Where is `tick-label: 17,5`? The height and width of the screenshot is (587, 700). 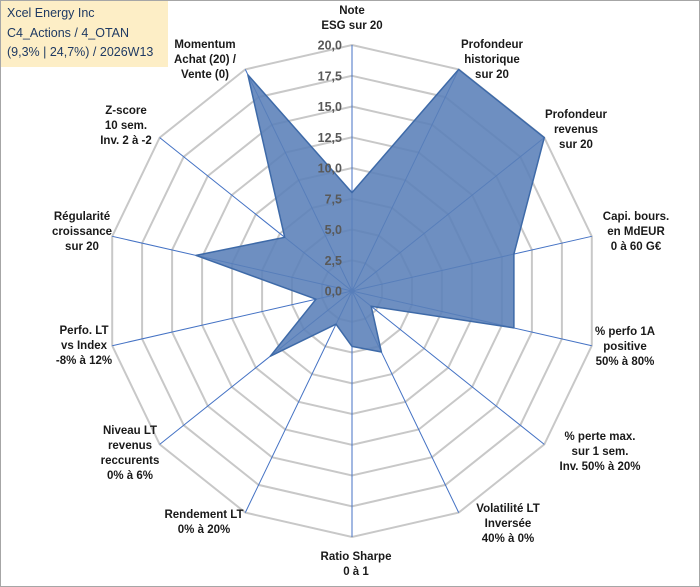 tick-label: 17,5 is located at coordinates (330, 76).